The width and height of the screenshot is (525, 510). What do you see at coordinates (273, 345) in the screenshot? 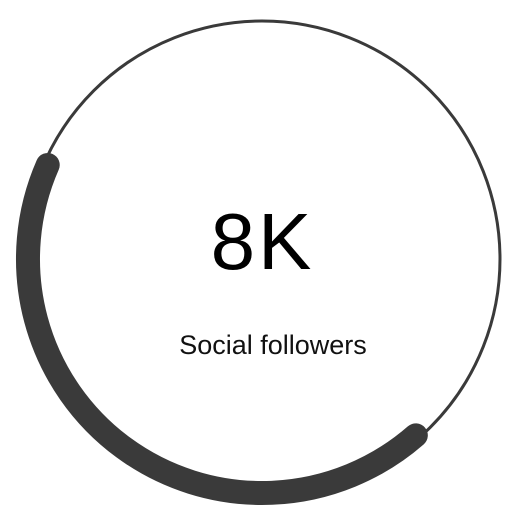
I see `stat-label: Social followers` at bounding box center [273, 345].